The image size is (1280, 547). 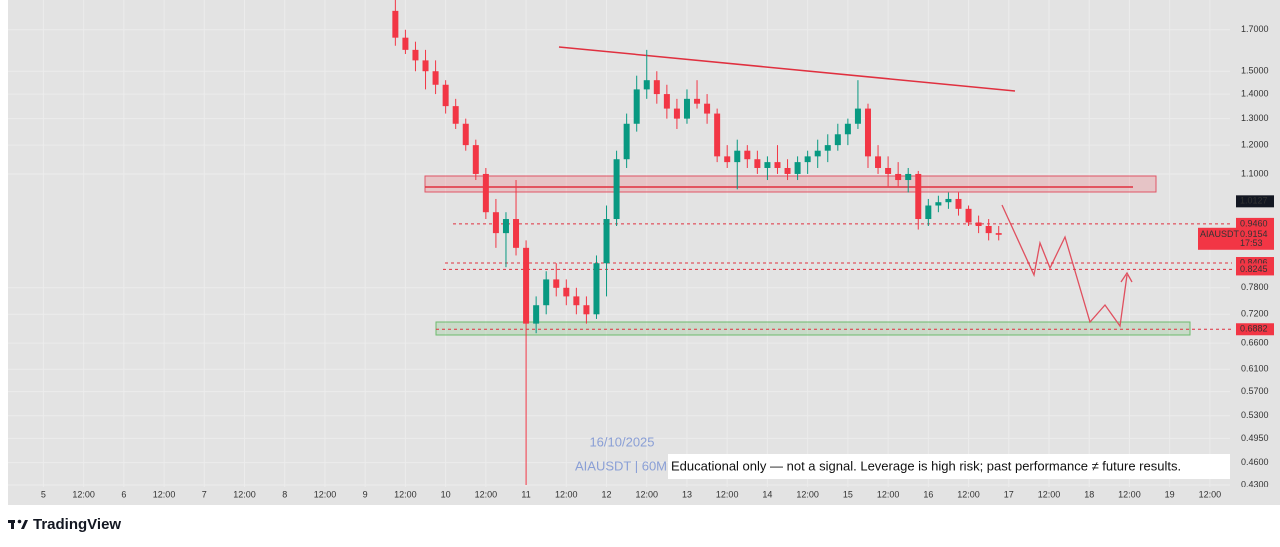 What do you see at coordinates (1255, 173) in the screenshot?
I see `y-tick-label: 1.1000` at bounding box center [1255, 173].